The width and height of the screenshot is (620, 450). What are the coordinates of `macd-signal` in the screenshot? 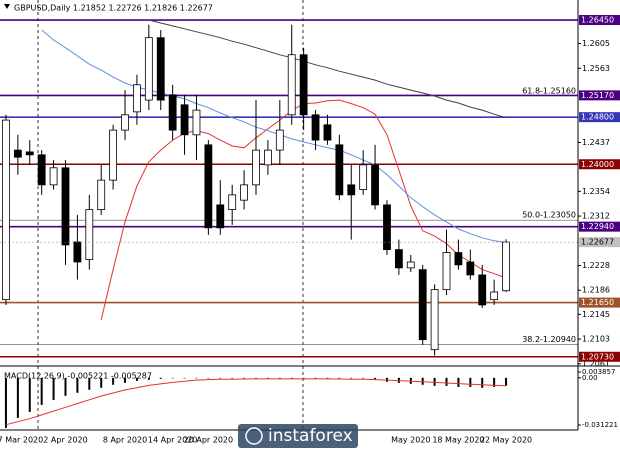 It's located at (256, 402).